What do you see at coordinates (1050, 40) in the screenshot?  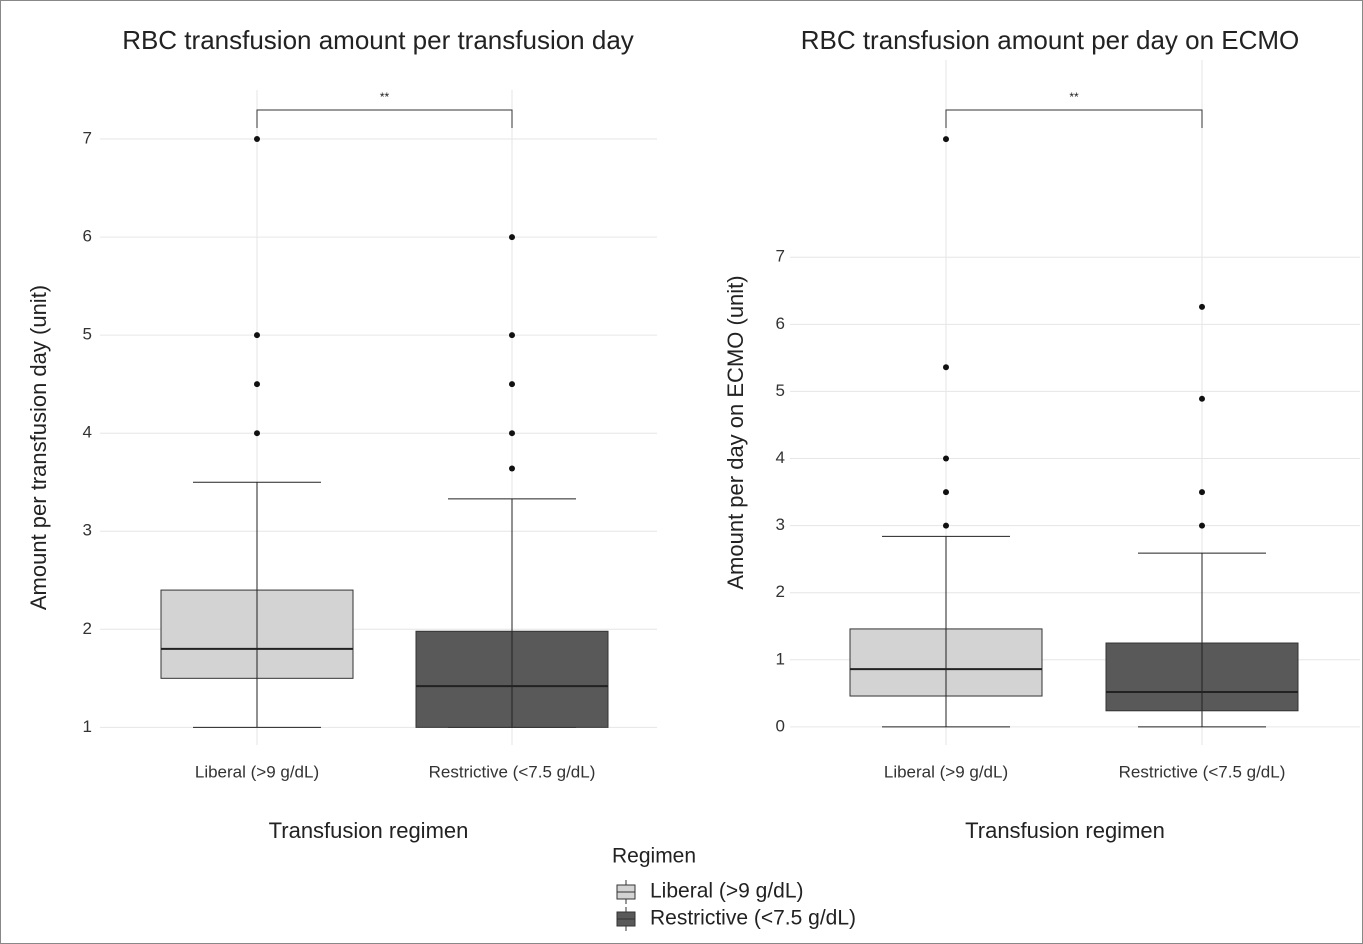 I see `chart-title: RBC transfusion amount per day on ECMO` at bounding box center [1050, 40].